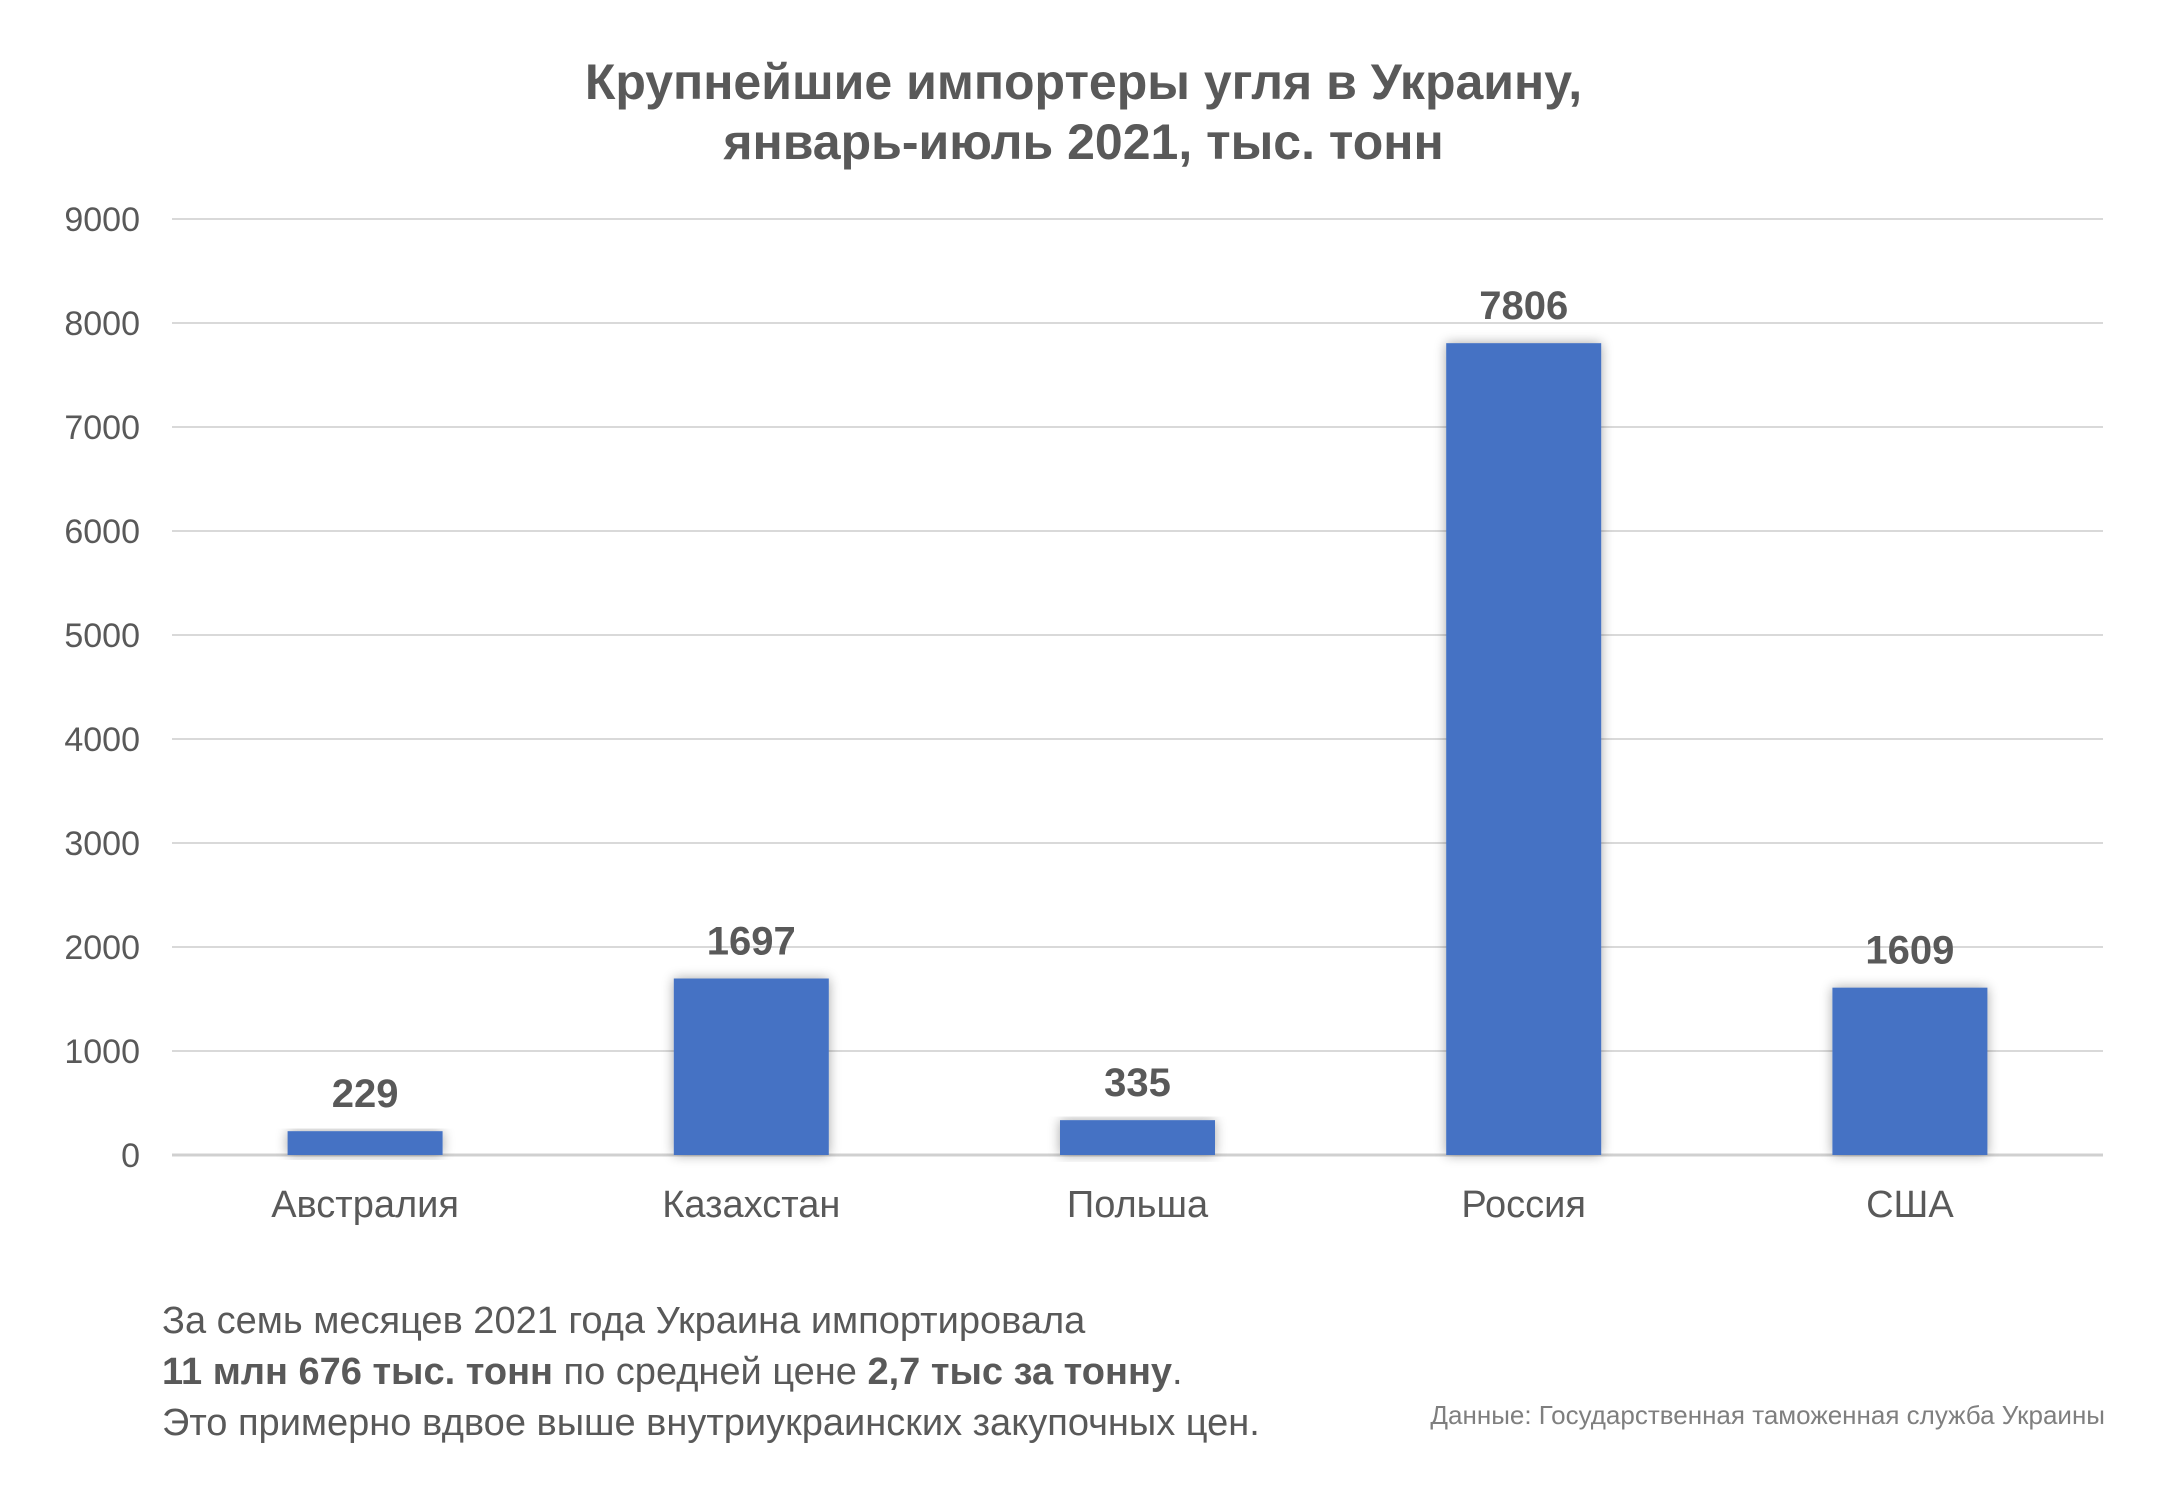 Image resolution: width=2167 pixels, height=1504 pixels. I want to click on x-category-label: США, so click(1910, 1205).